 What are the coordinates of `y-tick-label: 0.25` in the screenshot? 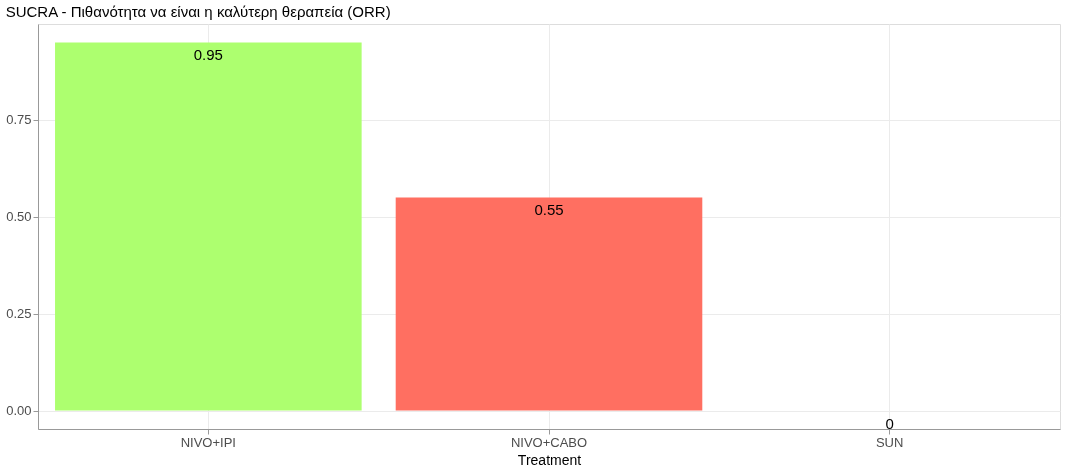 It's located at (19, 314).